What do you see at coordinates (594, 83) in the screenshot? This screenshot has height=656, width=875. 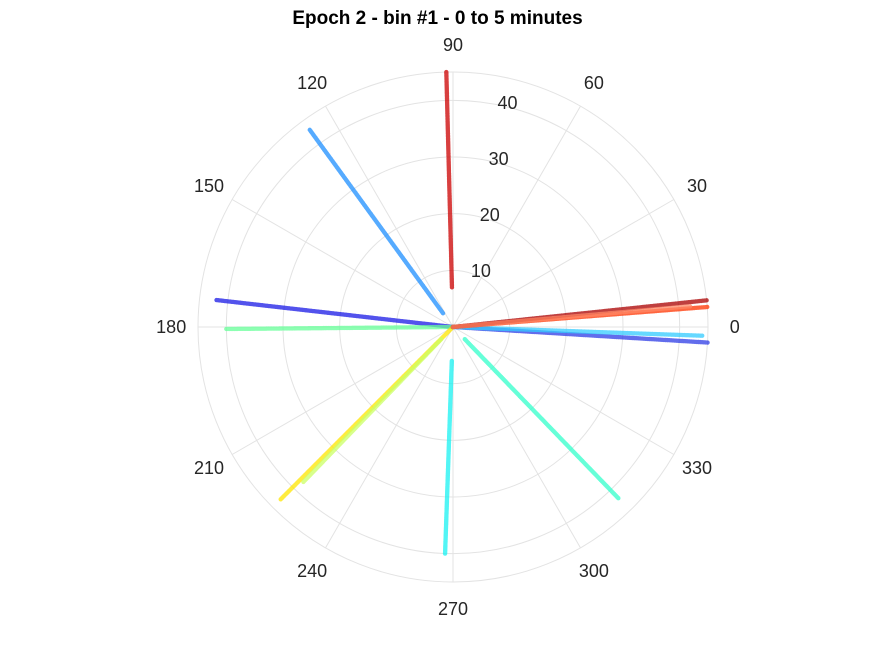 I see `theta-tick-label: 60` at bounding box center [594, 83].